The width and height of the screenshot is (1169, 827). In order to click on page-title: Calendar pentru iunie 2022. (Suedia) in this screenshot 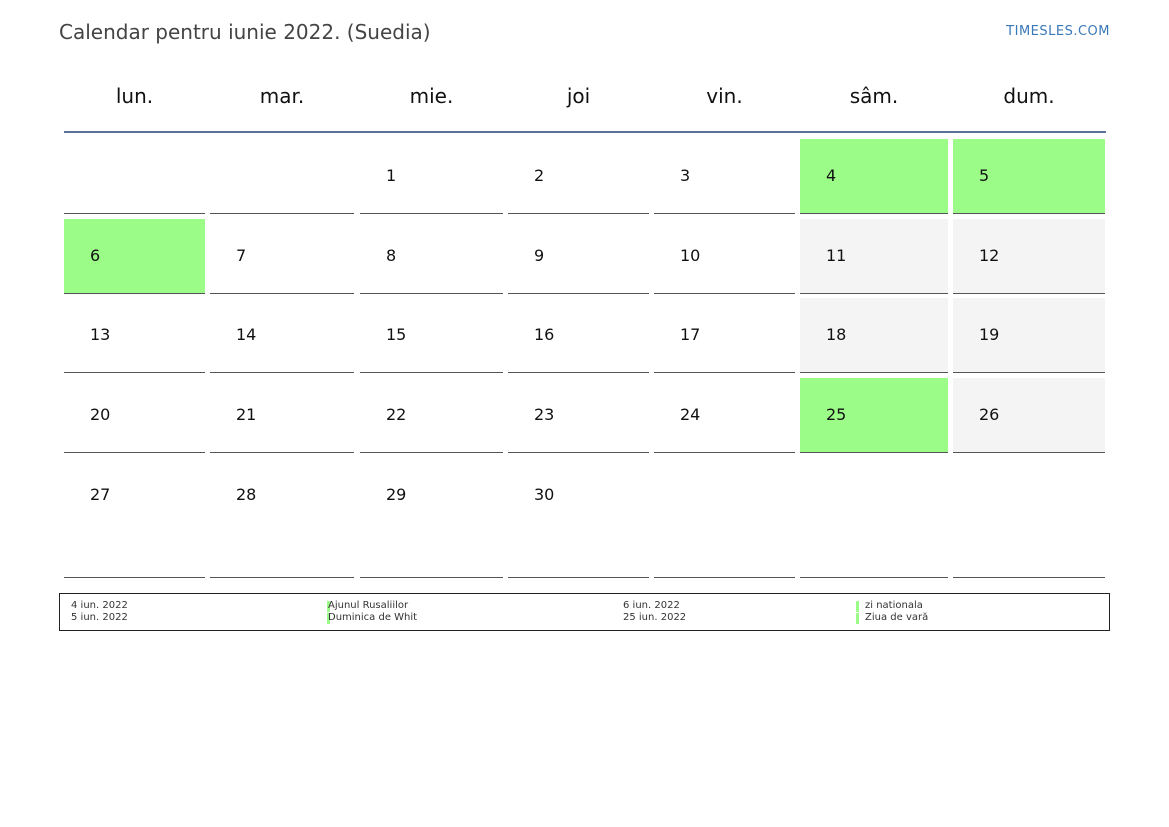, I will do `click(245, 32)`.